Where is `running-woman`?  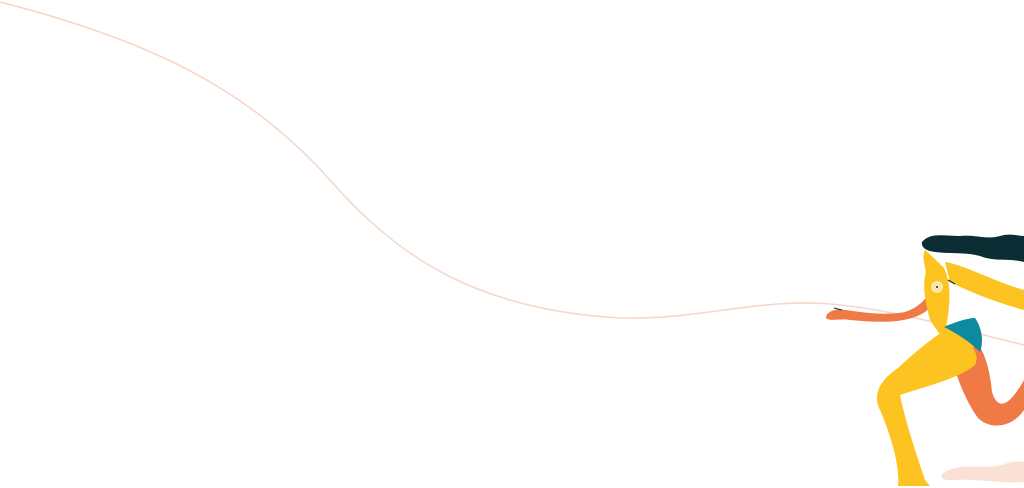
running-woman is located at coordinates (925, 360).